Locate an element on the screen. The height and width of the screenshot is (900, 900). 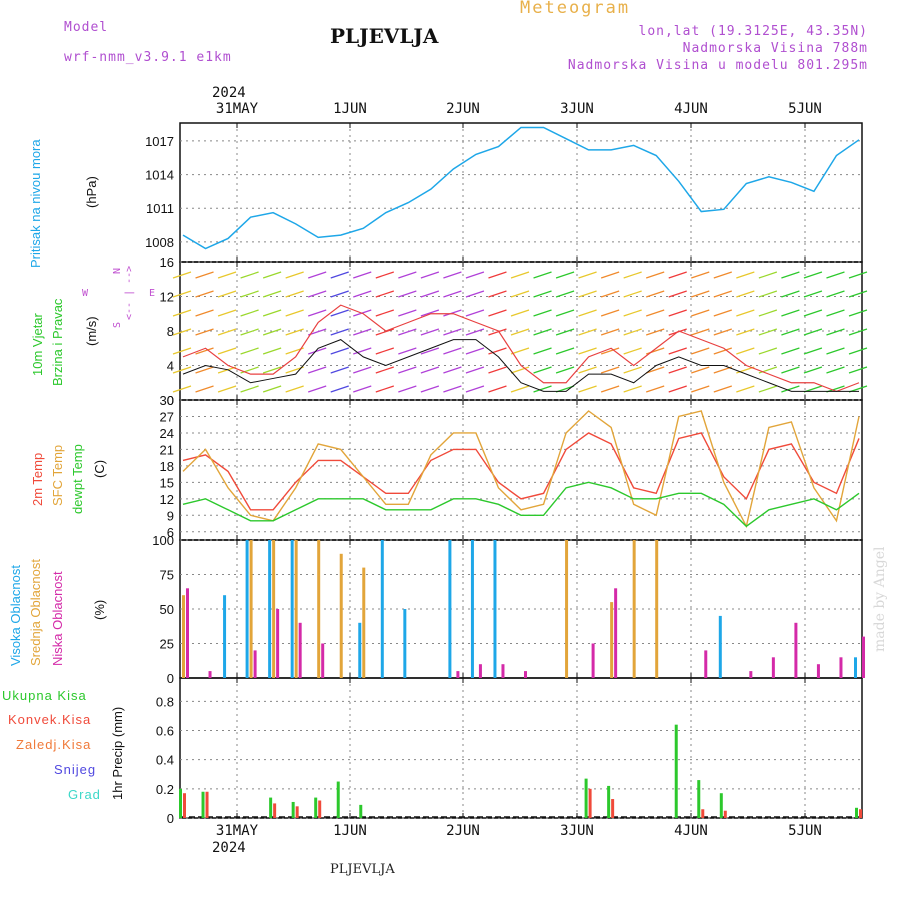
y-tick-label: 15 is located at coordinates (167, 482).